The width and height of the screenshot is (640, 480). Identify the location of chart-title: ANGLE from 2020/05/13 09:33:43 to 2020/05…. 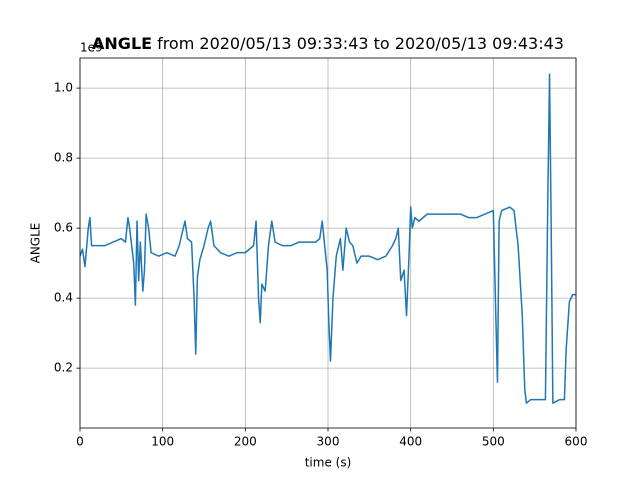
(328, 43).